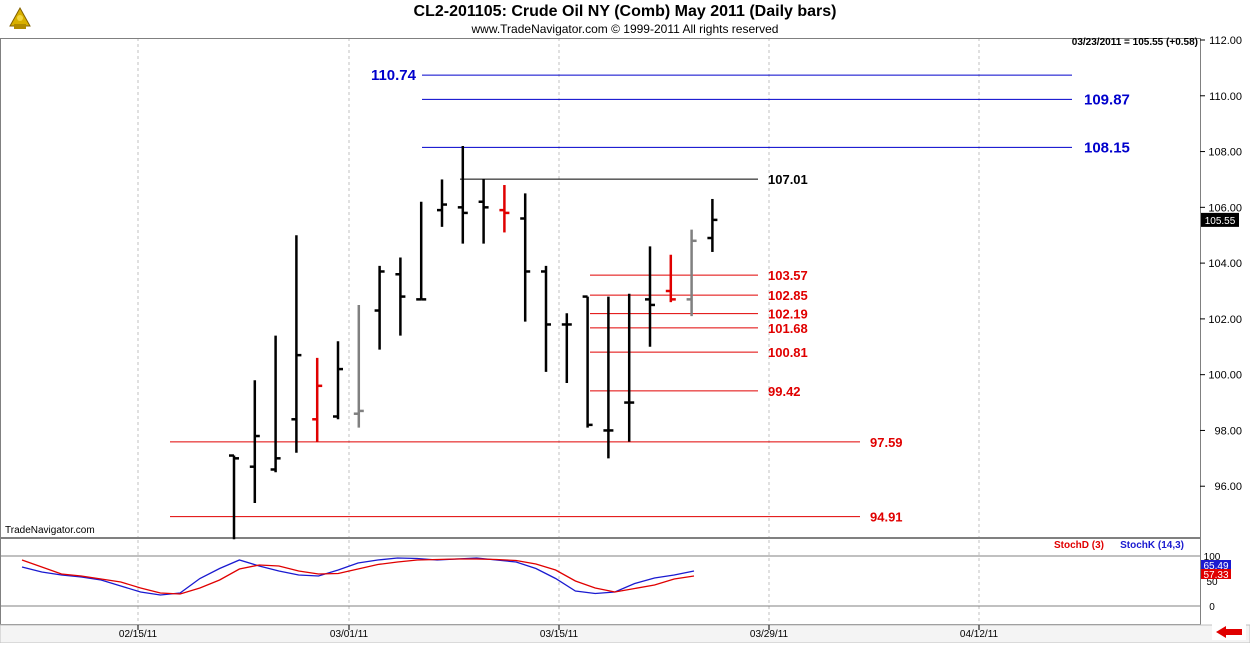  I want to click on stochk-line, so click(358, 576).